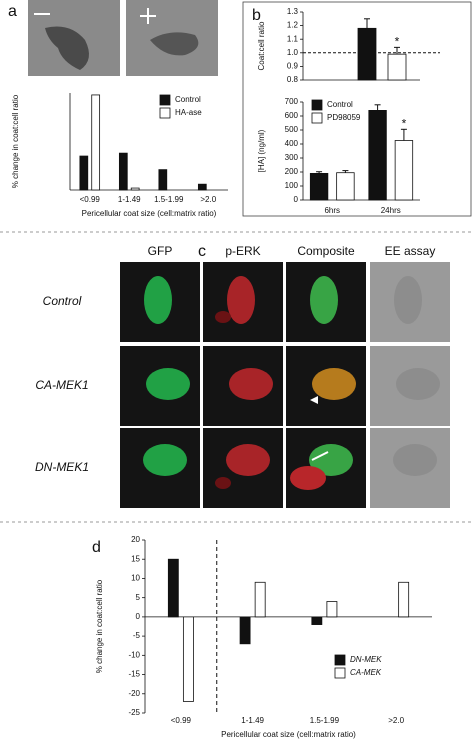  Describe the element at coordinates (160, 251) in the screenshot. I see `column-header: GFP` at that location.